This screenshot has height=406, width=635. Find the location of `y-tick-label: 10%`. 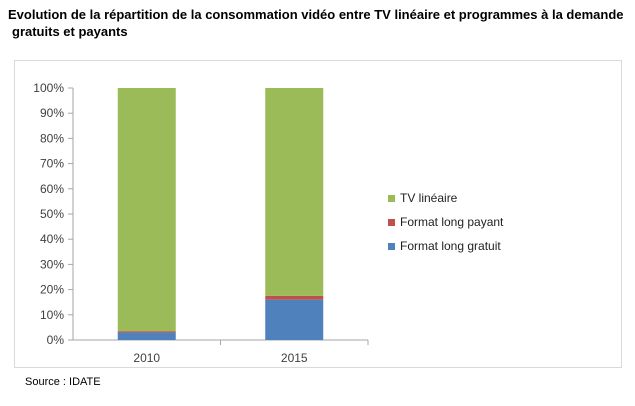

y-tick-label: 10% is located at coordinates (52, 315).